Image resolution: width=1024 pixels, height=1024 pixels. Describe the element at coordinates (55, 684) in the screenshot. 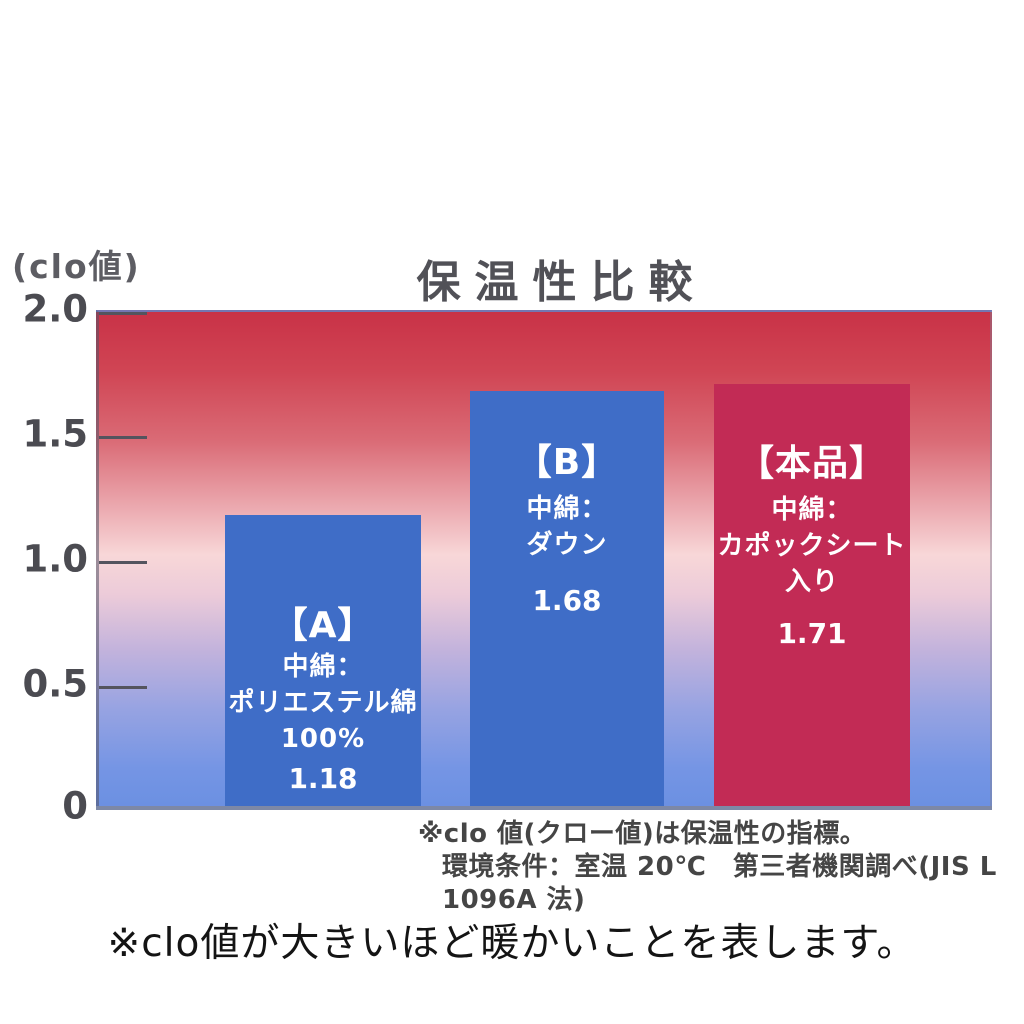

I see `y-tick-label-0.5: 0.5` at that location.